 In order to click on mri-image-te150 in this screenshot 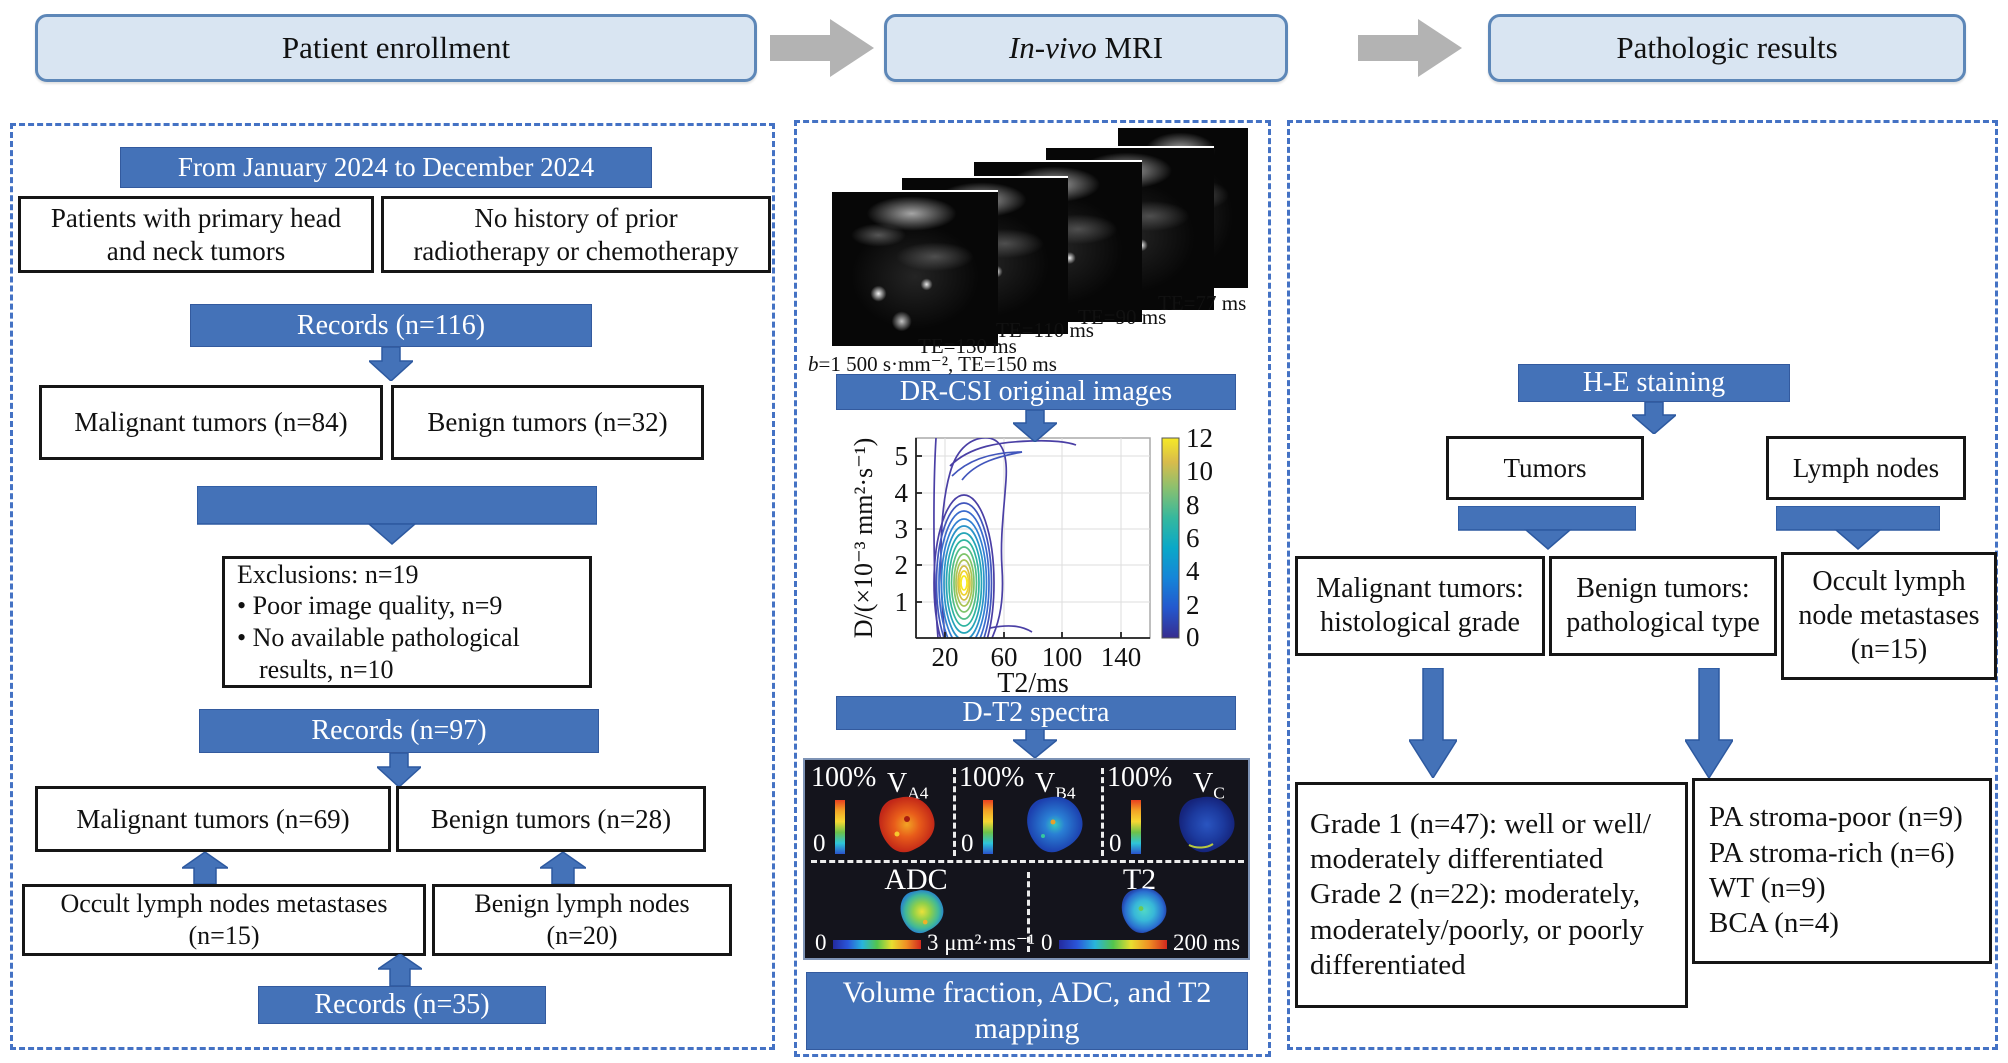, I will do `click(914, 268)`.